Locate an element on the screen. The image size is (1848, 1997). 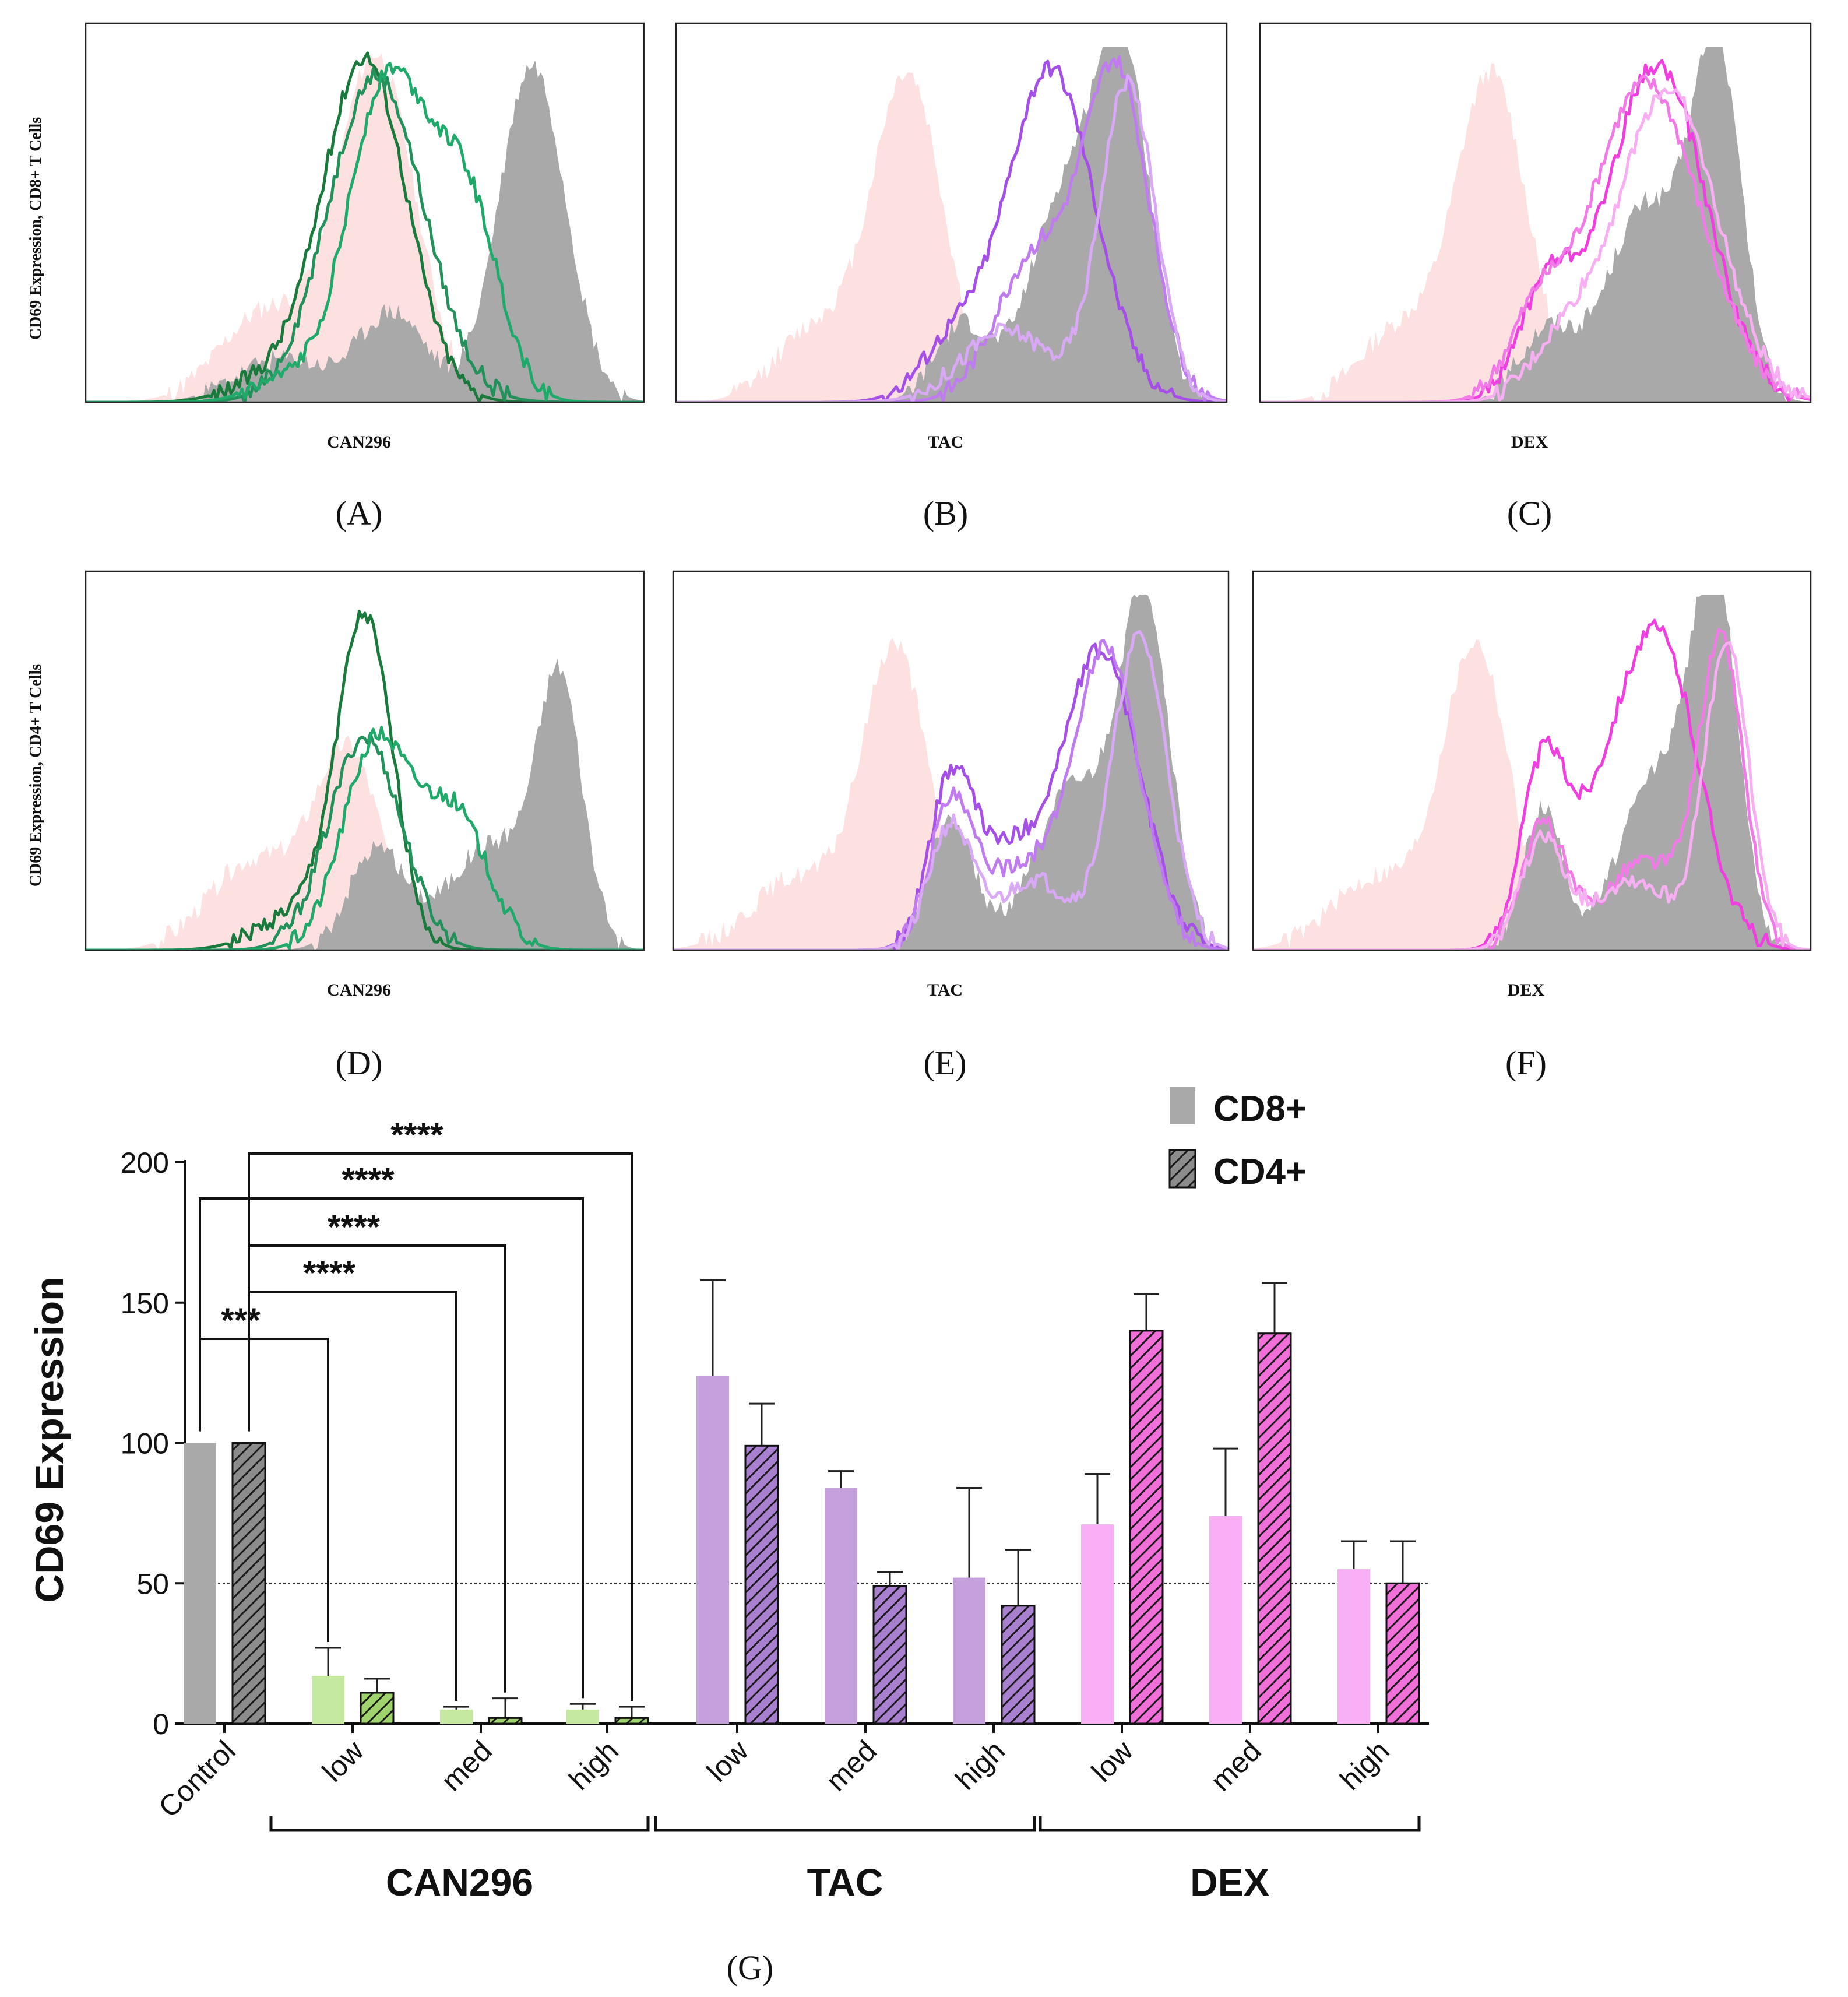
group-brackets: CAN296 TAC DEX is located at coordinates (845, 1860).